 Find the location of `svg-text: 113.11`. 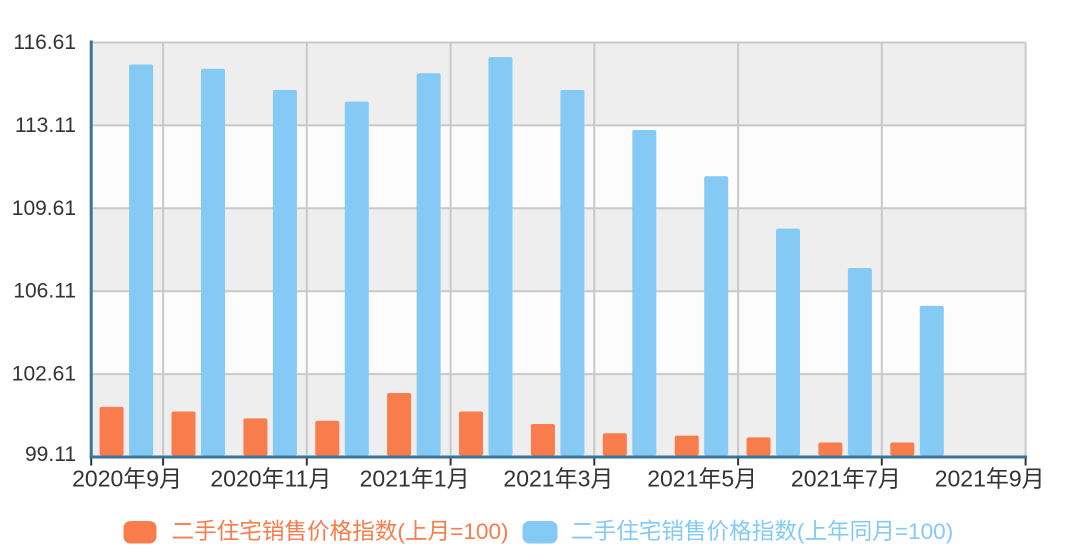

svg-text: 113.11 is located at coordinates (45, 125).